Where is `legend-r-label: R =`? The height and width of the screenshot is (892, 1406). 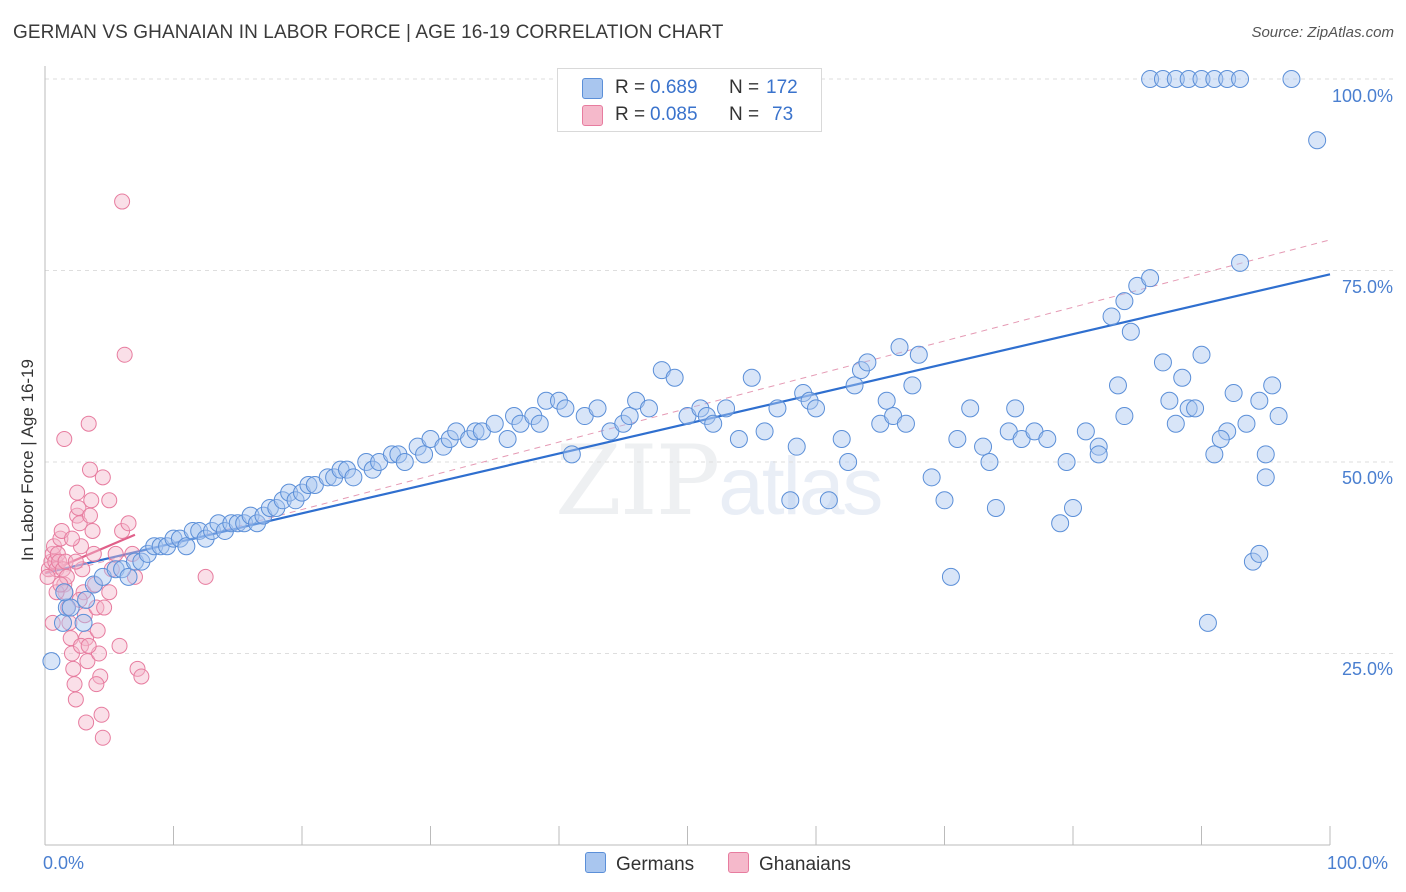 legend-r-label: R = is located at coordinates (630, 87).